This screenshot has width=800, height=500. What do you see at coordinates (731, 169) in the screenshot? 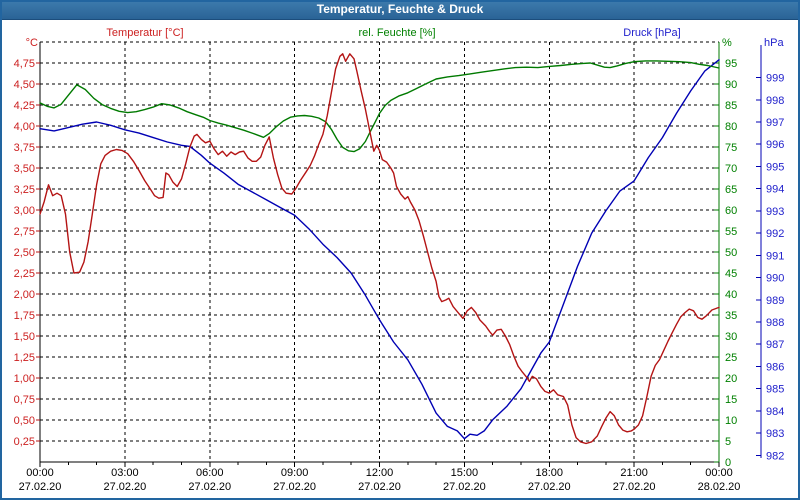
I see `humidity-tick-label: 70` at bounding box center [731, 169].